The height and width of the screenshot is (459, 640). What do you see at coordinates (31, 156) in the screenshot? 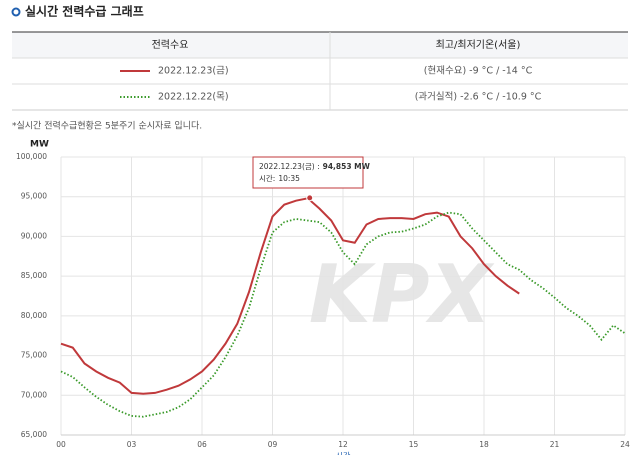
I see `y-tick-label: 100,000` at bounding box center [31, 156].